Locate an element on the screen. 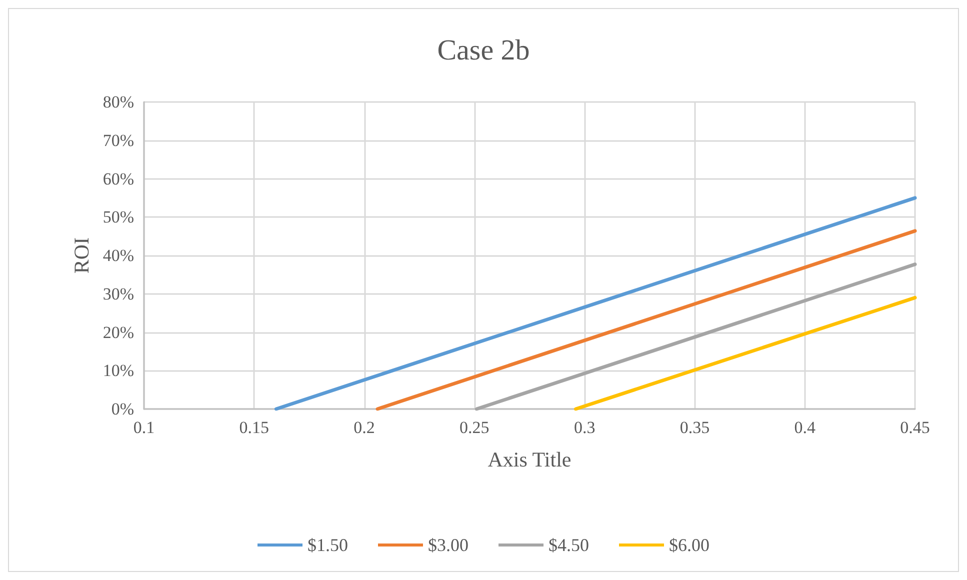 Image resolution: width=967 pixels, height=580 pixels. y-tick-label: 0% is located at coordinates (122, 409).